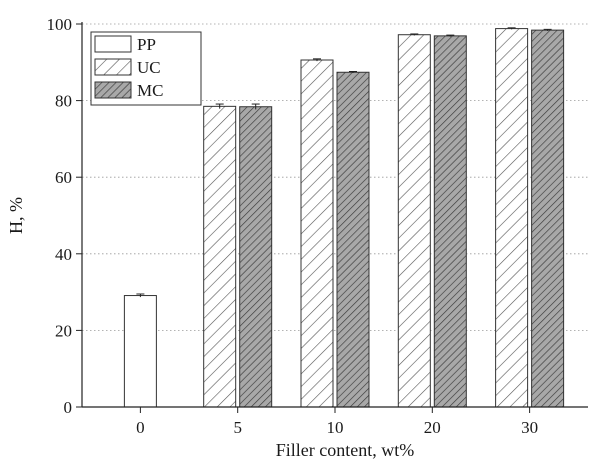 The width and height of the screenshot is (599, 461). I want to click on legend-label-uc: UC, so click(149, 67).